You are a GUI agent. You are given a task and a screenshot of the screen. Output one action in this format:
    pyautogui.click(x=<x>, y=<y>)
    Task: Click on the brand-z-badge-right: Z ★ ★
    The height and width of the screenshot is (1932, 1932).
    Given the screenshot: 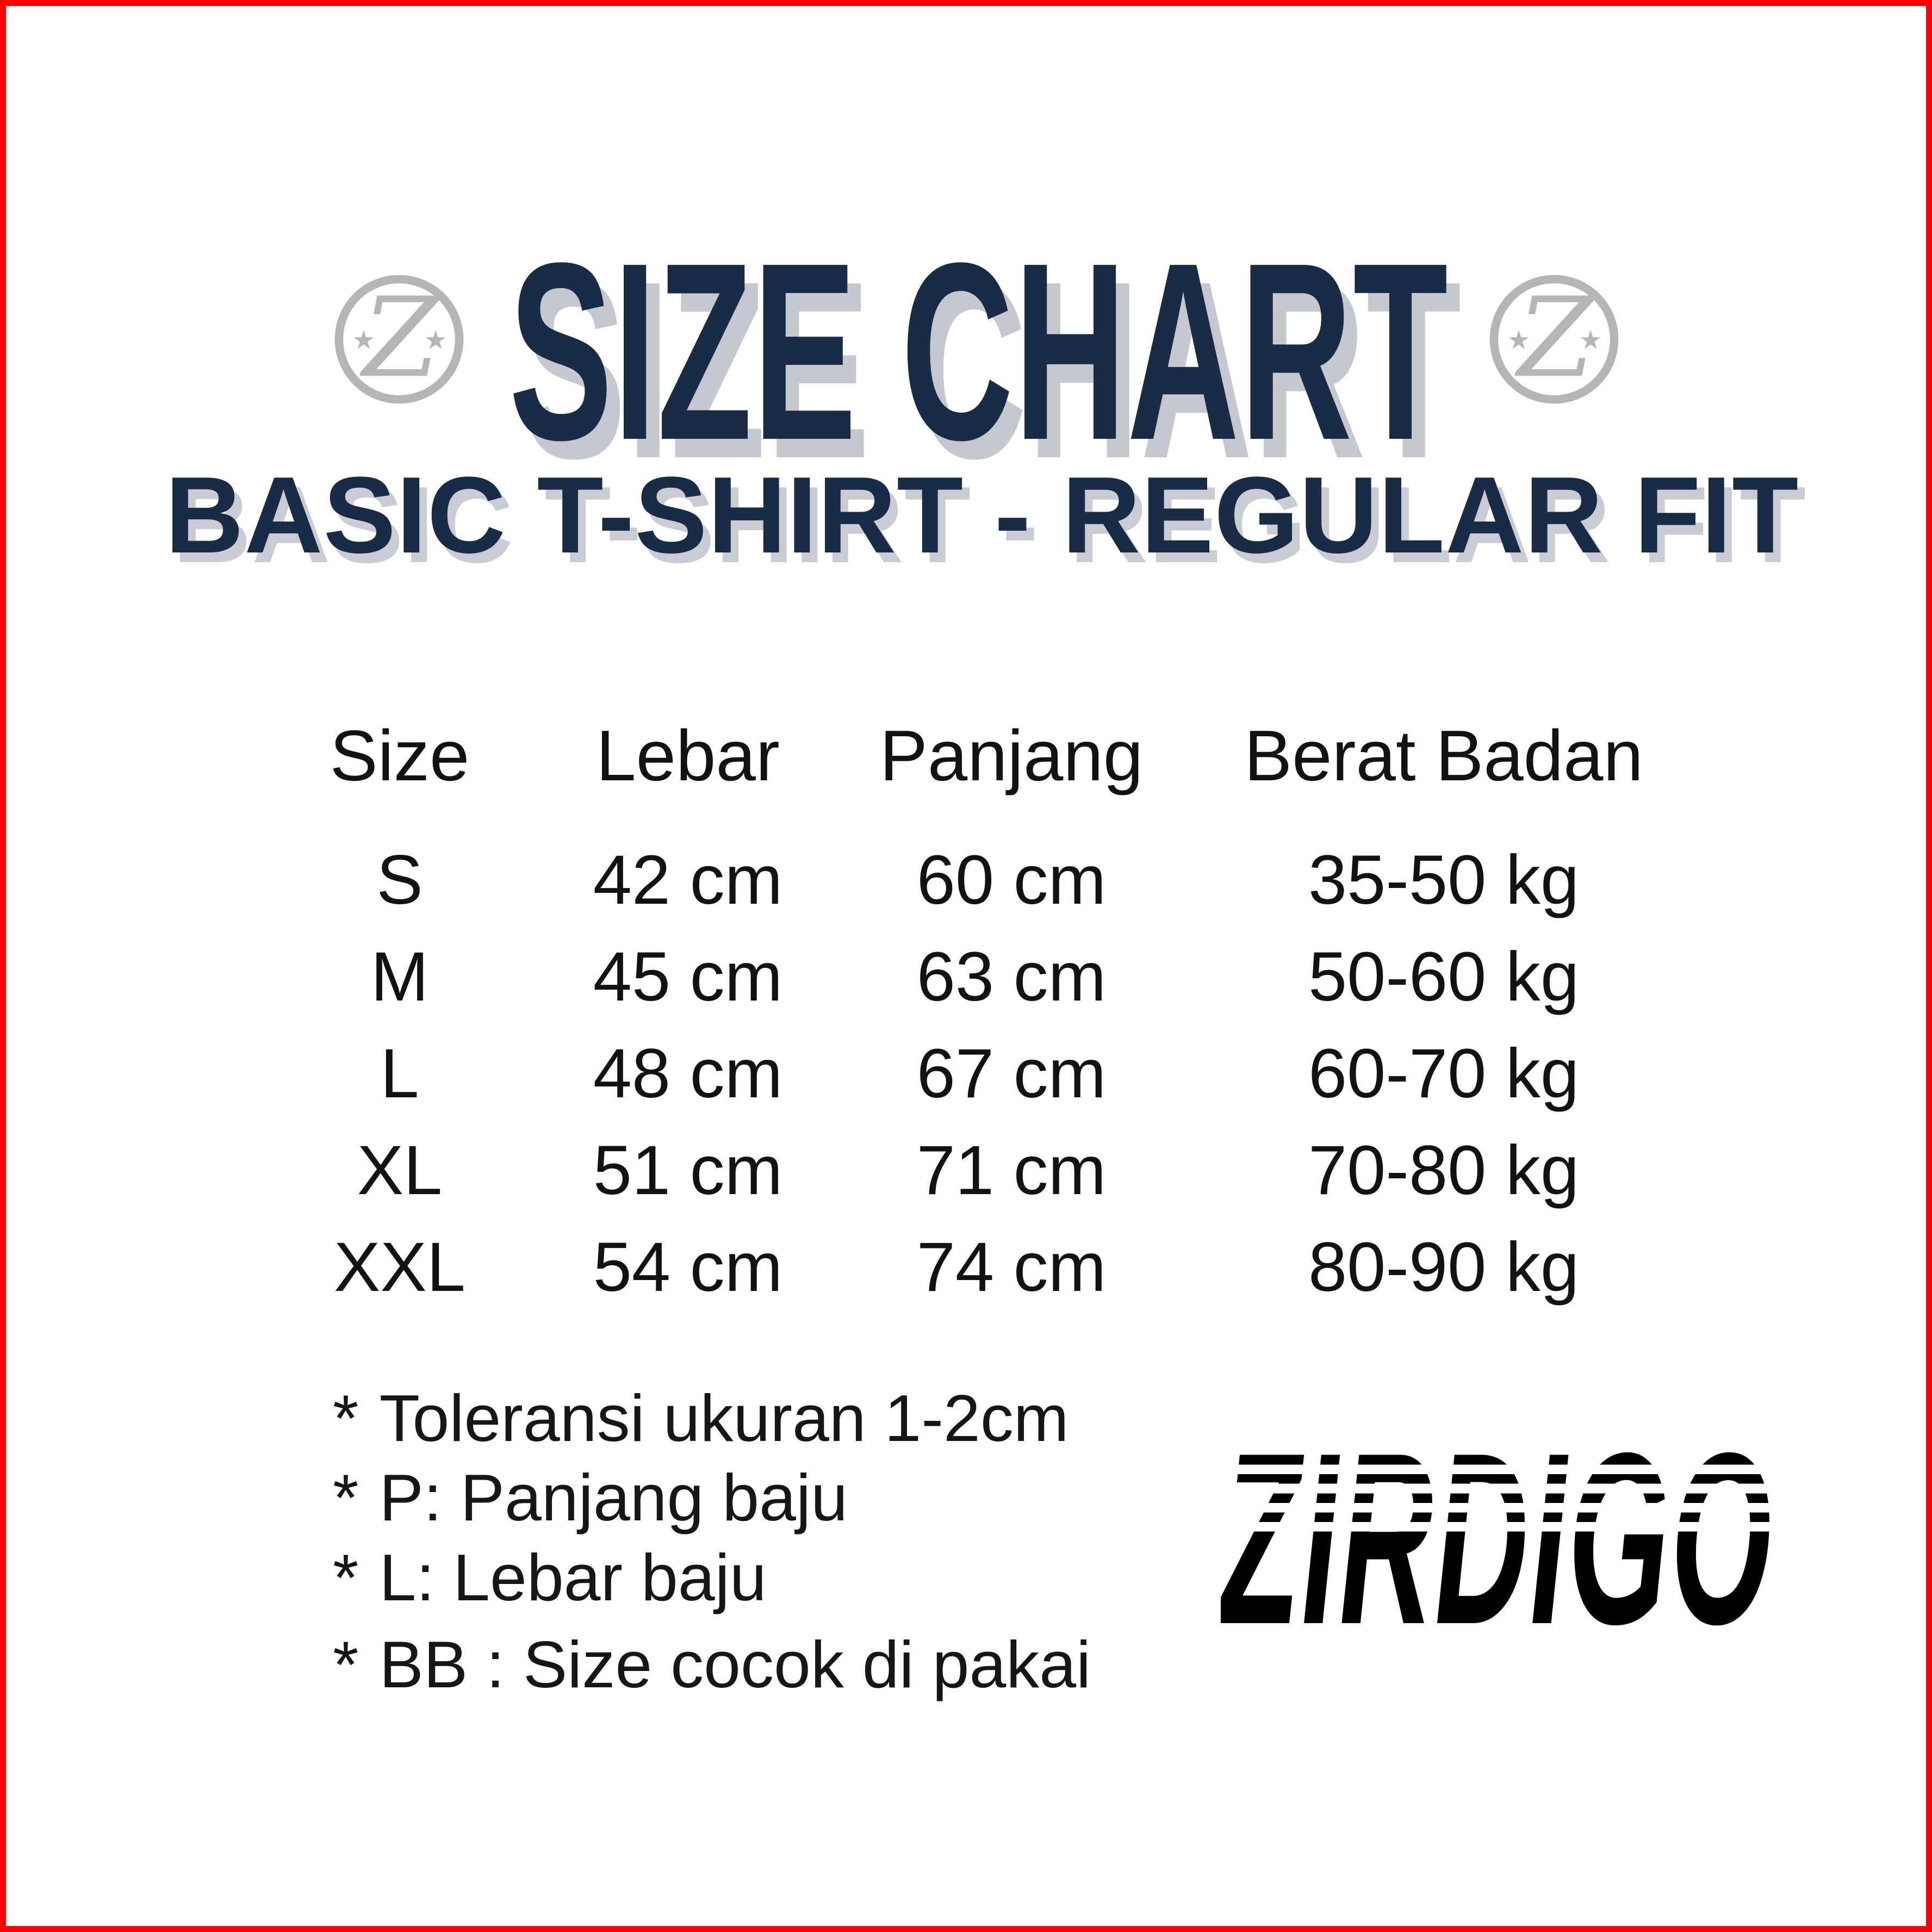 What is the action you would take?
    pyautogui.click(x=1554, y=339)
    